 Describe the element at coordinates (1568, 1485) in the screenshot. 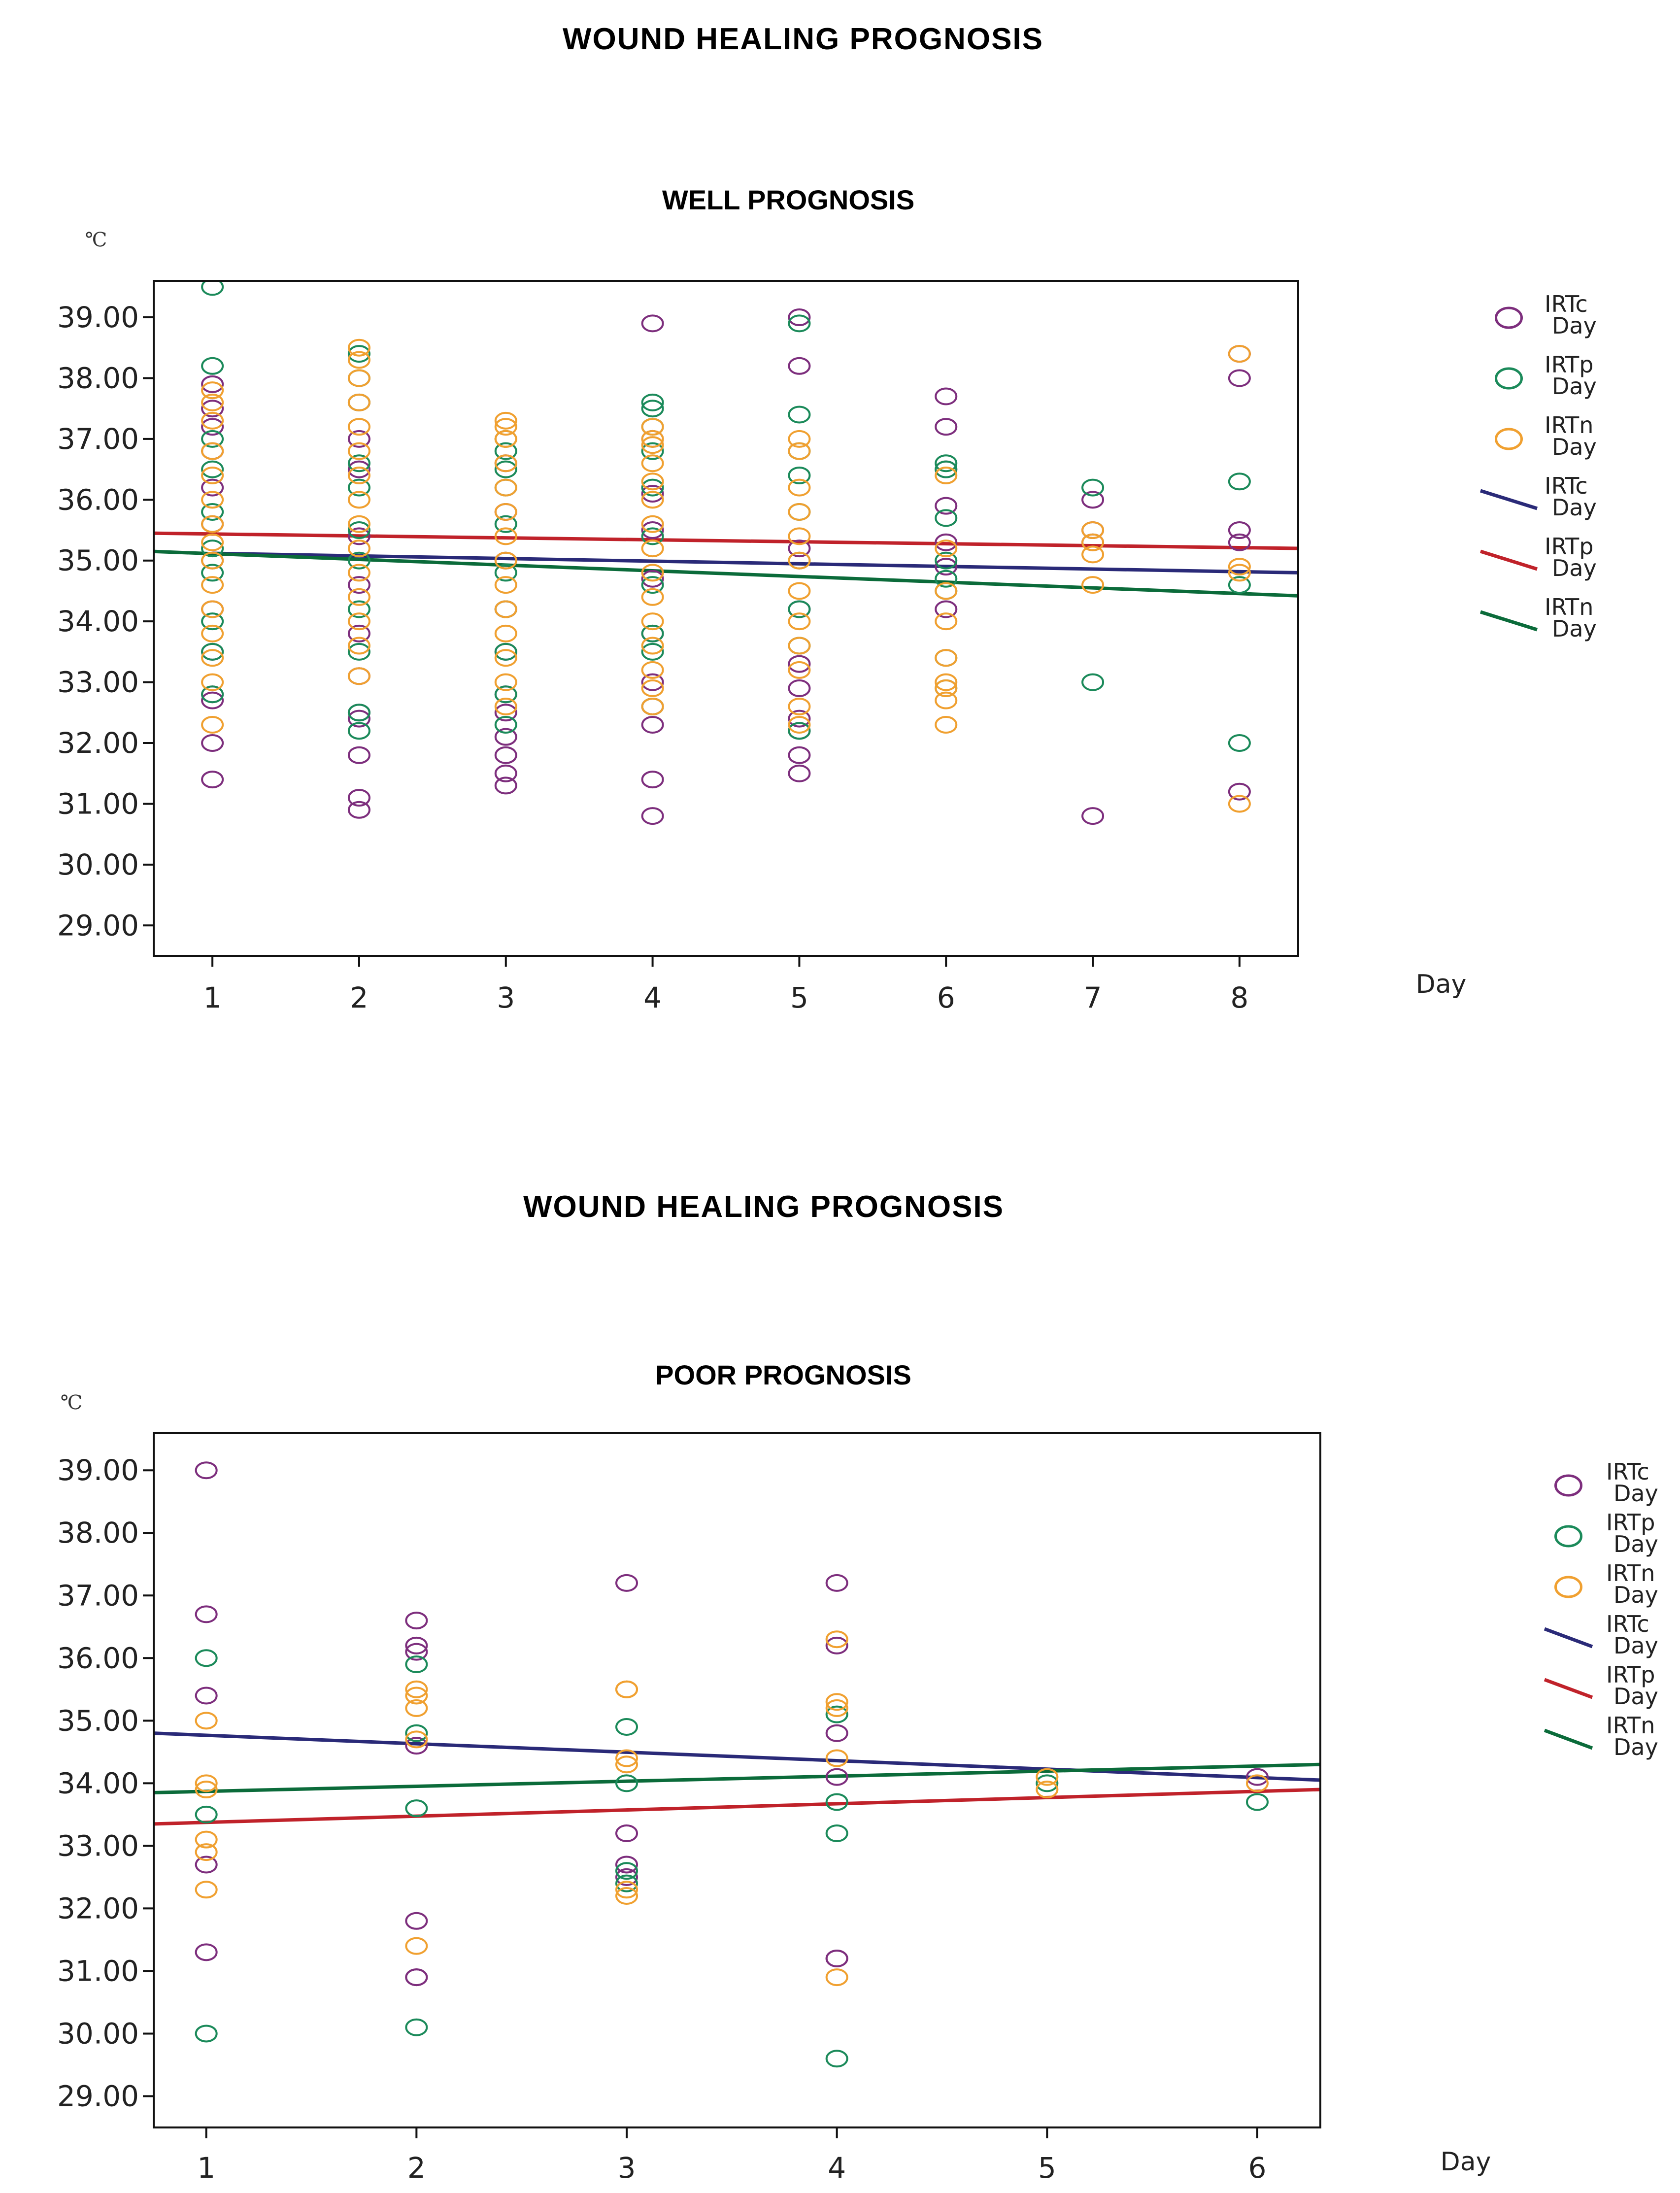

I see `legend-marker-irtc` at that location.